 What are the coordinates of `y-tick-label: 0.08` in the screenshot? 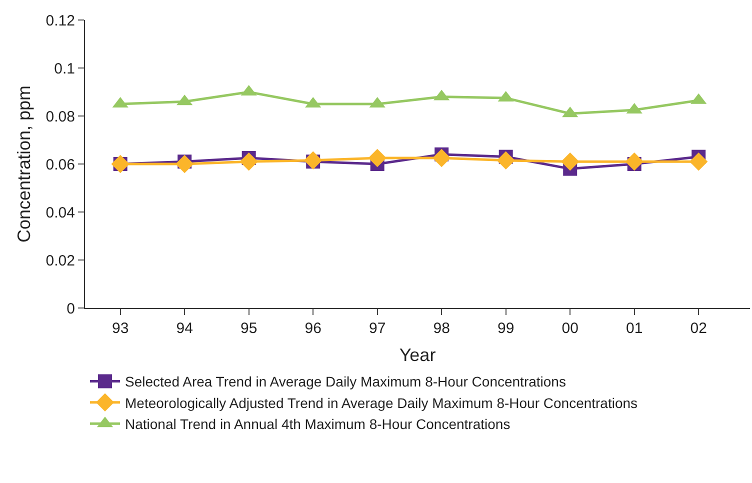 It's located at (60, 117).